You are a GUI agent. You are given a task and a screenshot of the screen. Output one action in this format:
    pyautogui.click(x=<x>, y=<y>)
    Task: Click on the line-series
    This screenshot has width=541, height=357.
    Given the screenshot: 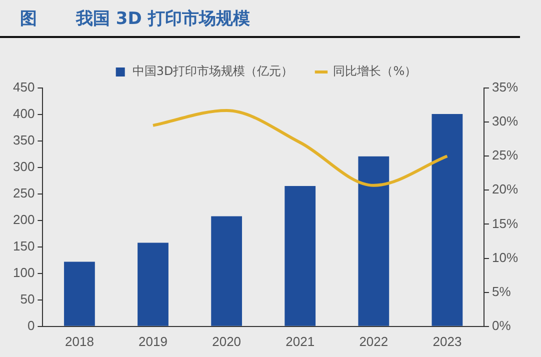 What is the action you would take?
    pyautogui.click(x=300, y=147)
    